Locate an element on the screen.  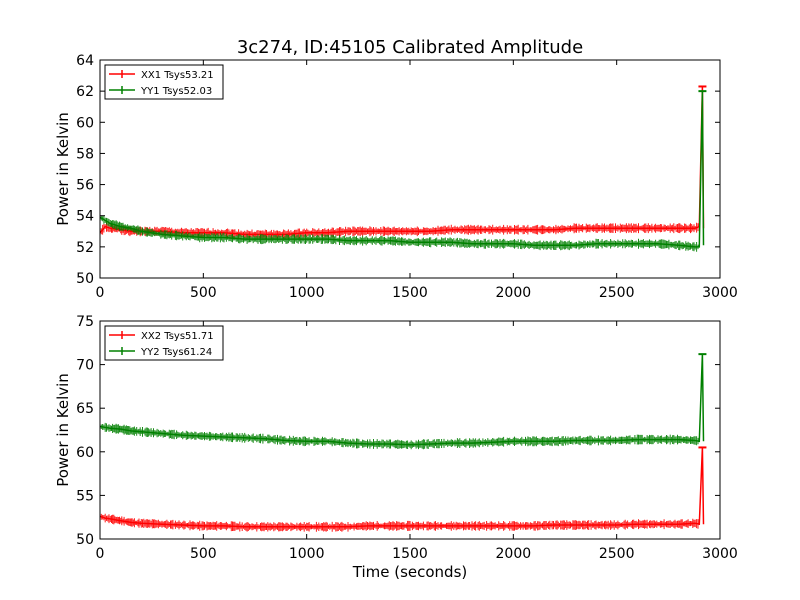
top-y-tick-label: 52 is located at coordinates (85, 248).